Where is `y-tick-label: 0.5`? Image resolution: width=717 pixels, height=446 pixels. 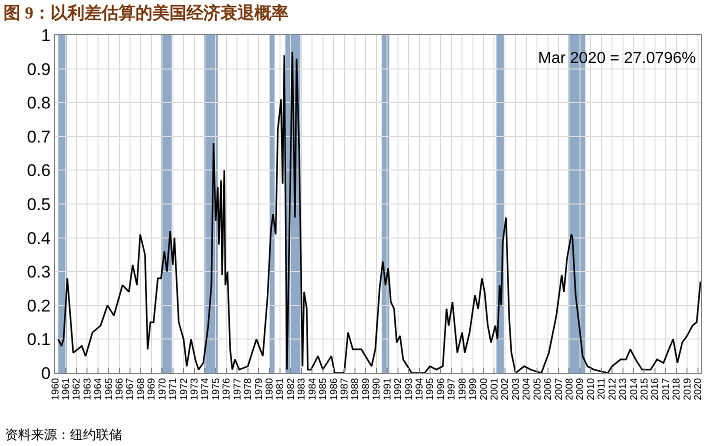 y-tick-label: 0.5 is located at coordinates (38, 204).